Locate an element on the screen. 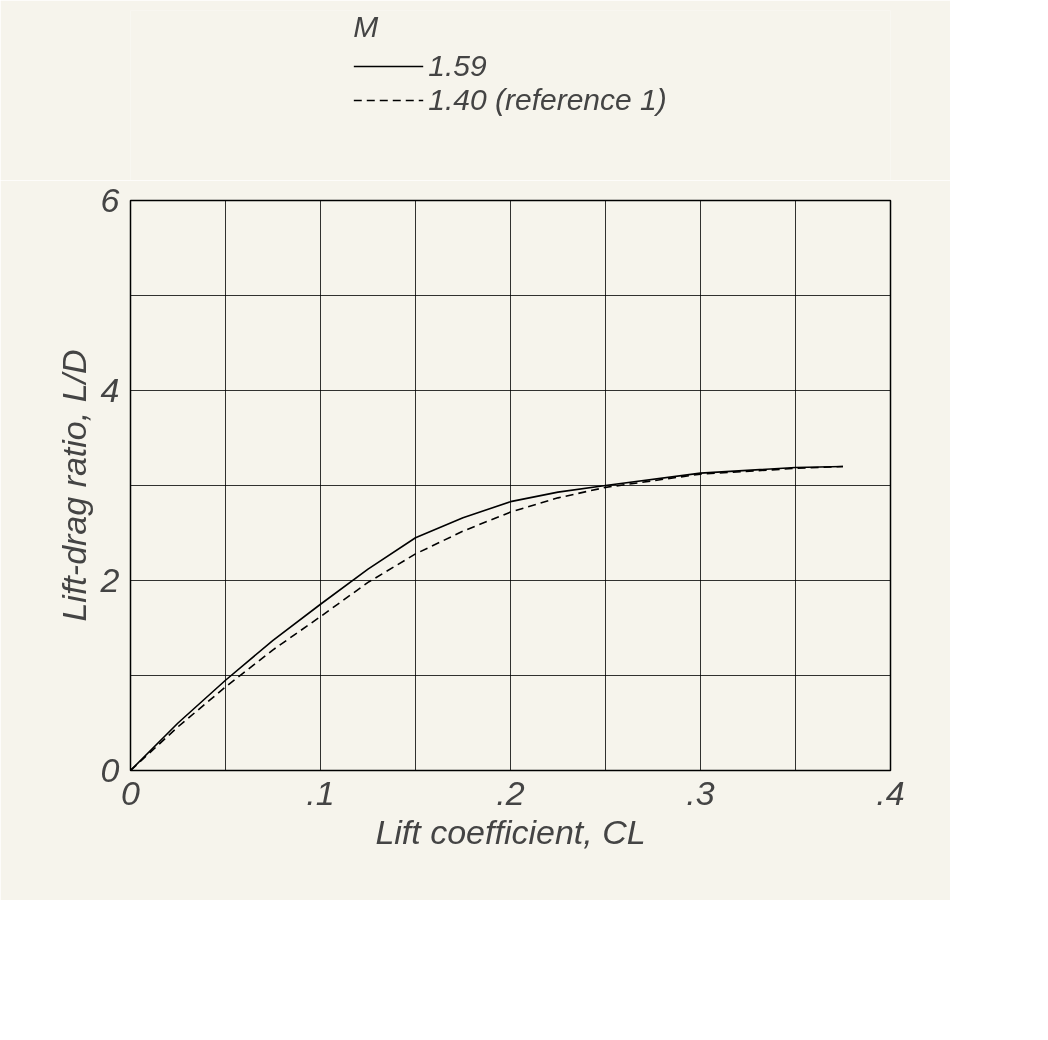 This screenshot has height=1040, width=1048. x-tick-label: .3 is located at coordinates (700, 792).